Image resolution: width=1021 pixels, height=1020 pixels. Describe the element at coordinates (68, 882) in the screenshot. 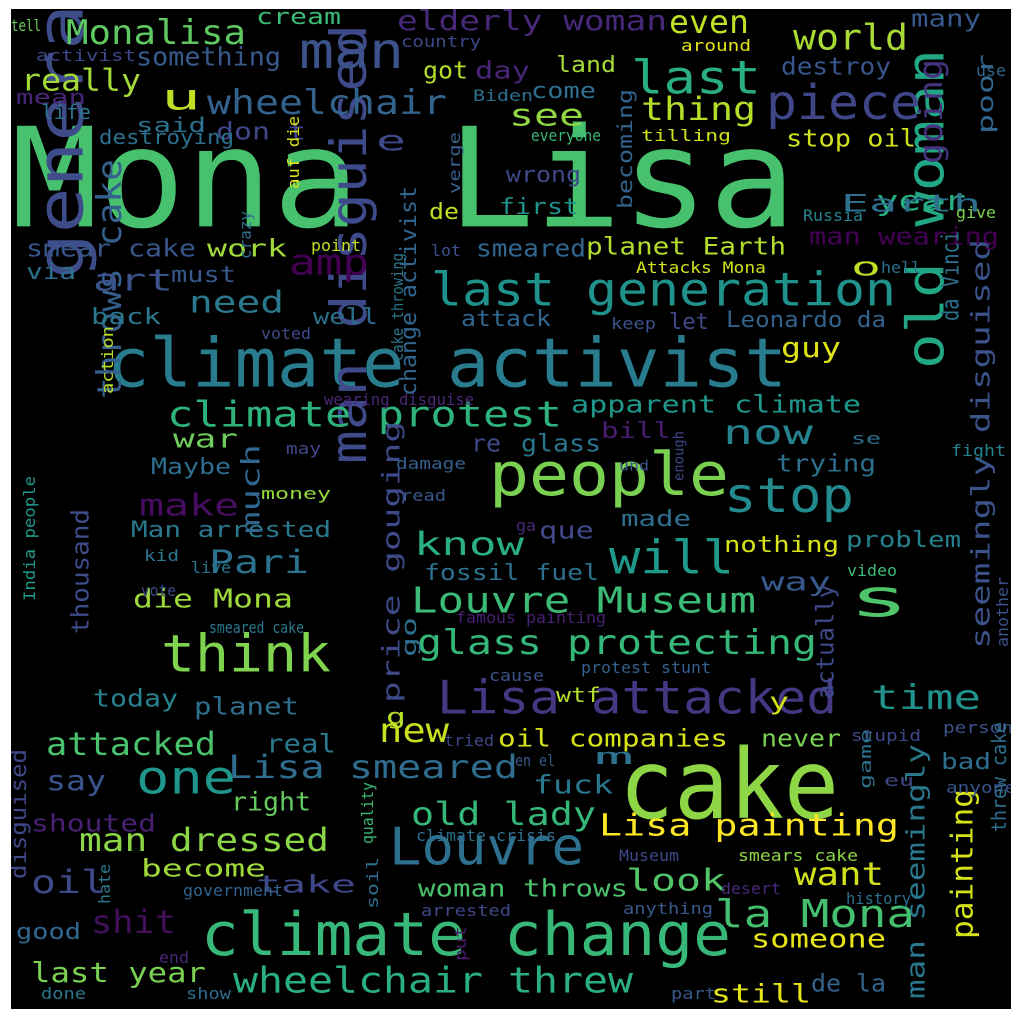

I see `cloud-word: oil` at that location.